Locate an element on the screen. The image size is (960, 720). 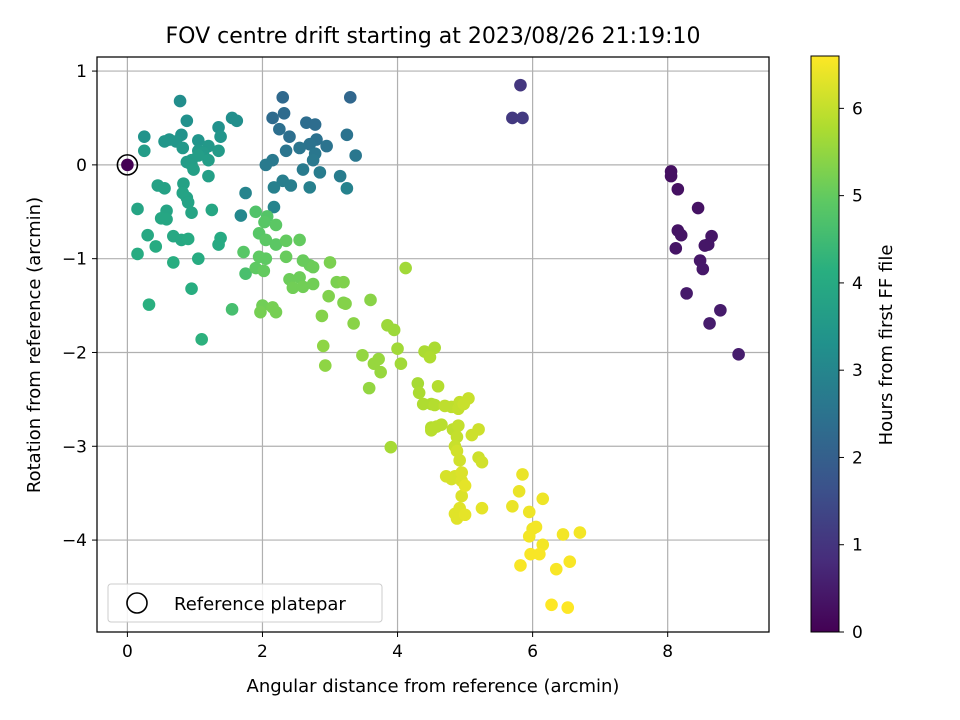
x-tick-label: 0 is located at coordinates (127, 652).